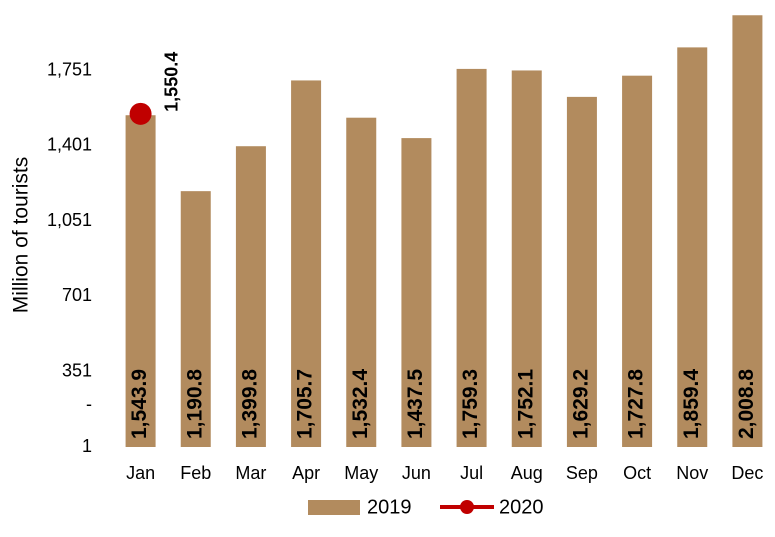  Describe the element at coordinates (250, 473) in the screenshot. I see `x-tick-label: Mar` at that location.